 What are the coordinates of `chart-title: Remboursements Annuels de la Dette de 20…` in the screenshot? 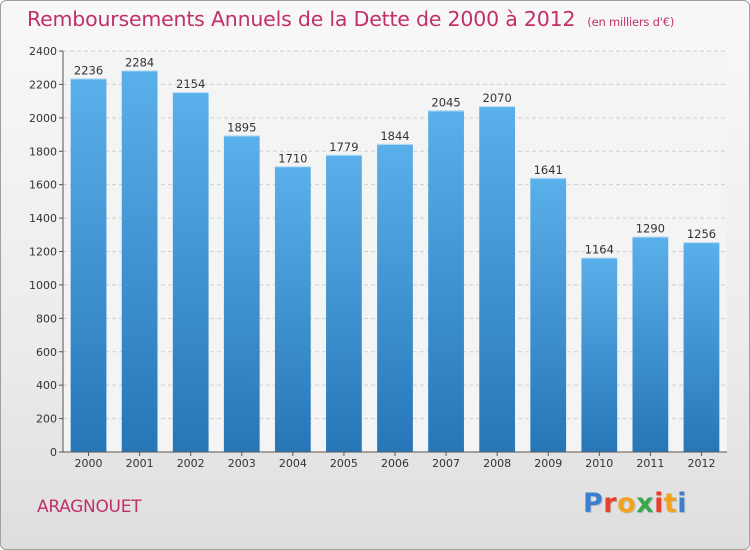 It's located at (351, 19).